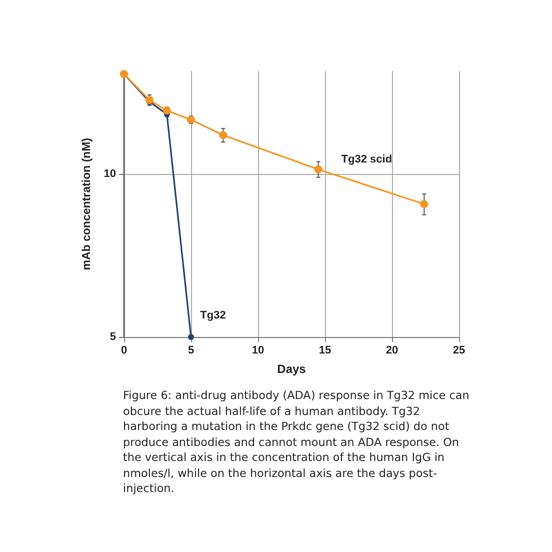 This screenshot has width=552, height=552. Describe the element at coordinates (325, 350) in the screenshot. I see `x-tick-label: 15` at that location.